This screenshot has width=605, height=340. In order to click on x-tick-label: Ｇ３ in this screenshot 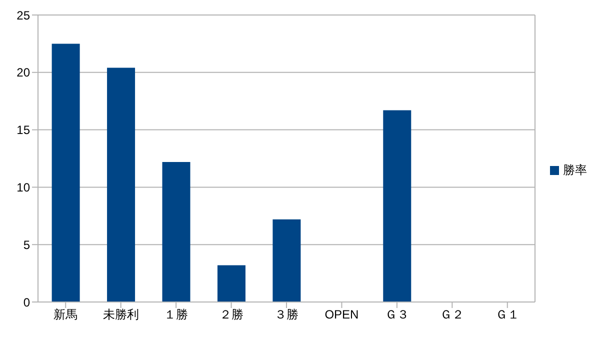, I will do `click(396, 315)`.